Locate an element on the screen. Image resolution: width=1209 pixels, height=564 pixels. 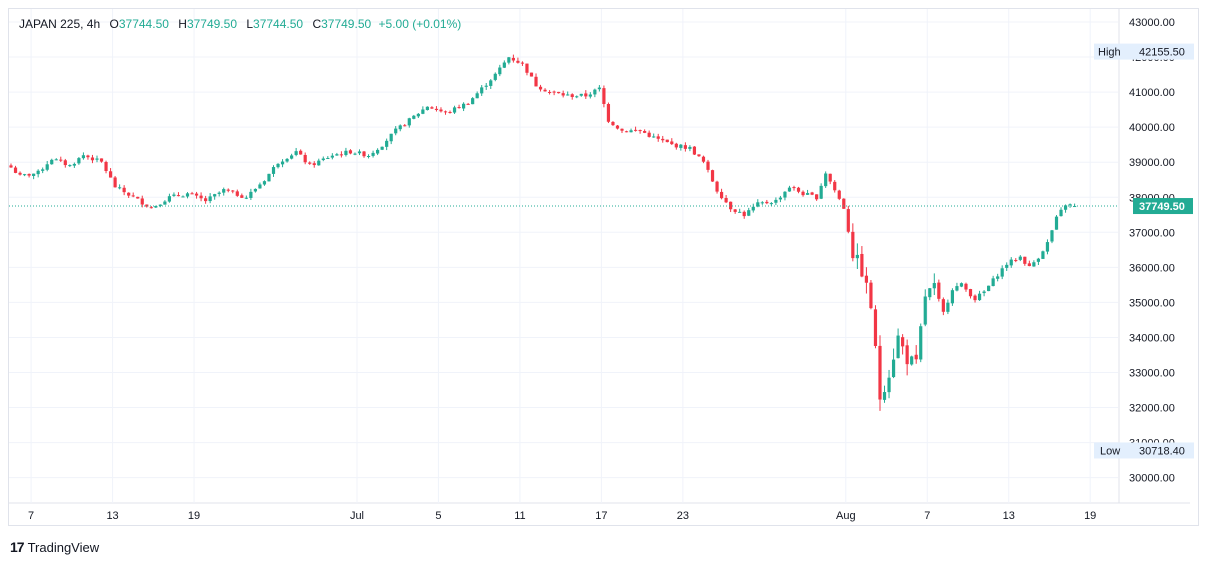
y-tick-label: 37000.00 is located at coordinates (1152, 233).